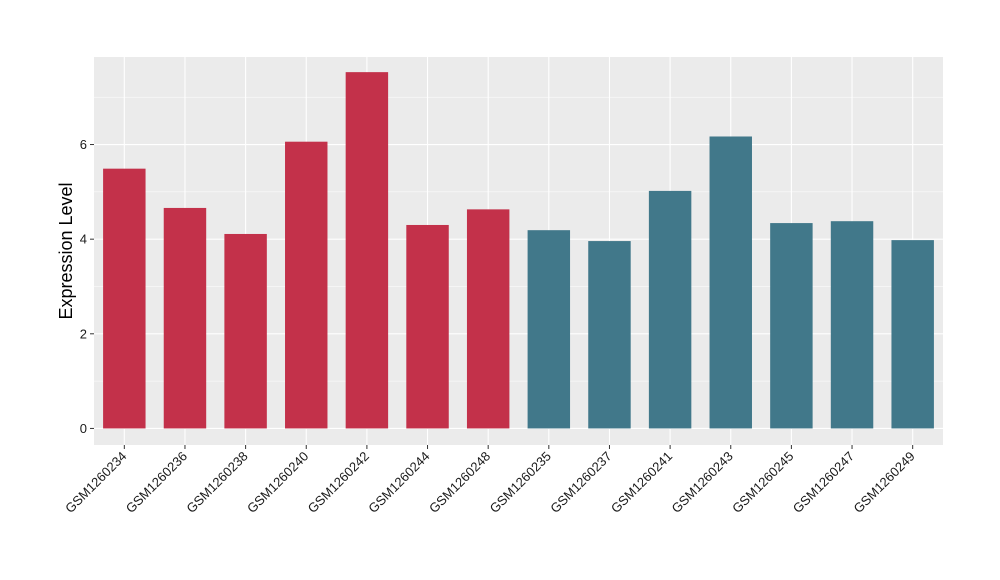 This screenshot has width=1000, height=580. I want to click on bar-GSM1260242, so click(367, 250).